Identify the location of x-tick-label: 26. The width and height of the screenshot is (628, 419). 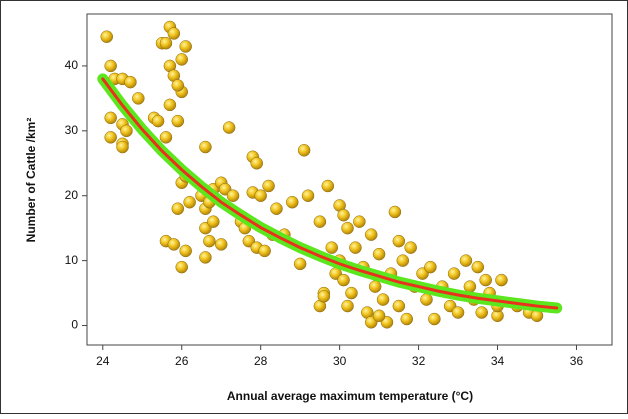
(182, 361).